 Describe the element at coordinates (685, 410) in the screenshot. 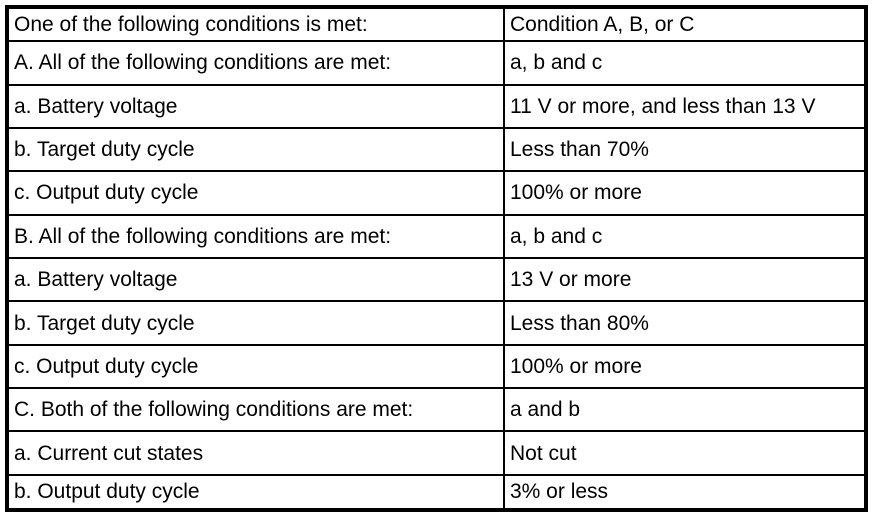

I see `value-cell: a and b` at that location.